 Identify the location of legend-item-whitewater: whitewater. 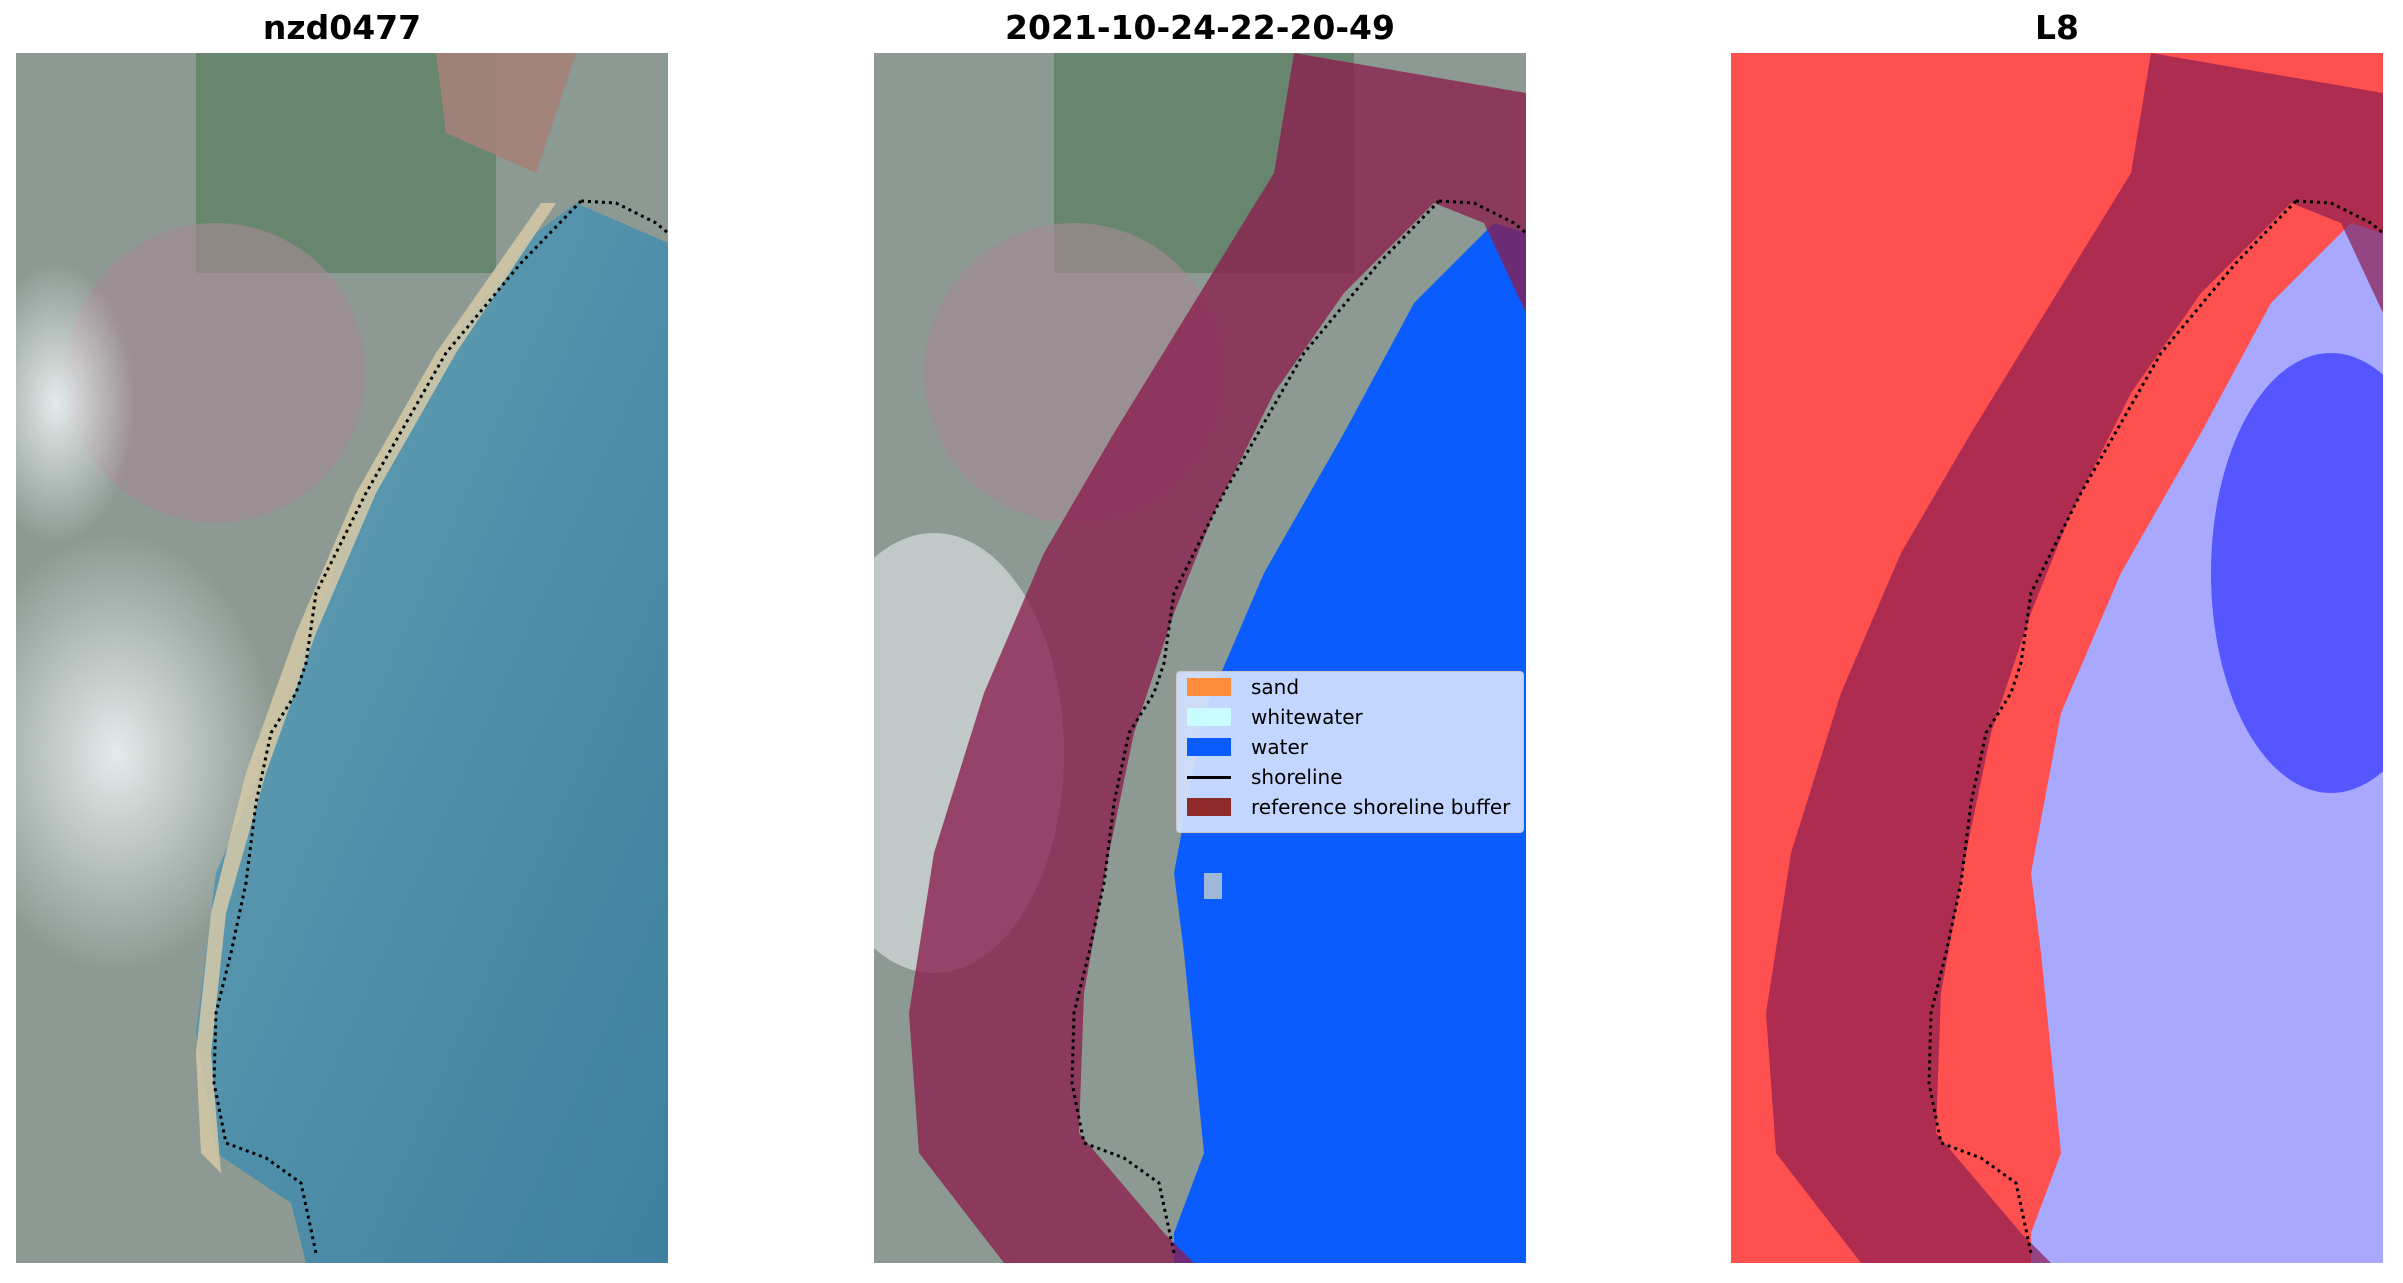
(1275, 717).